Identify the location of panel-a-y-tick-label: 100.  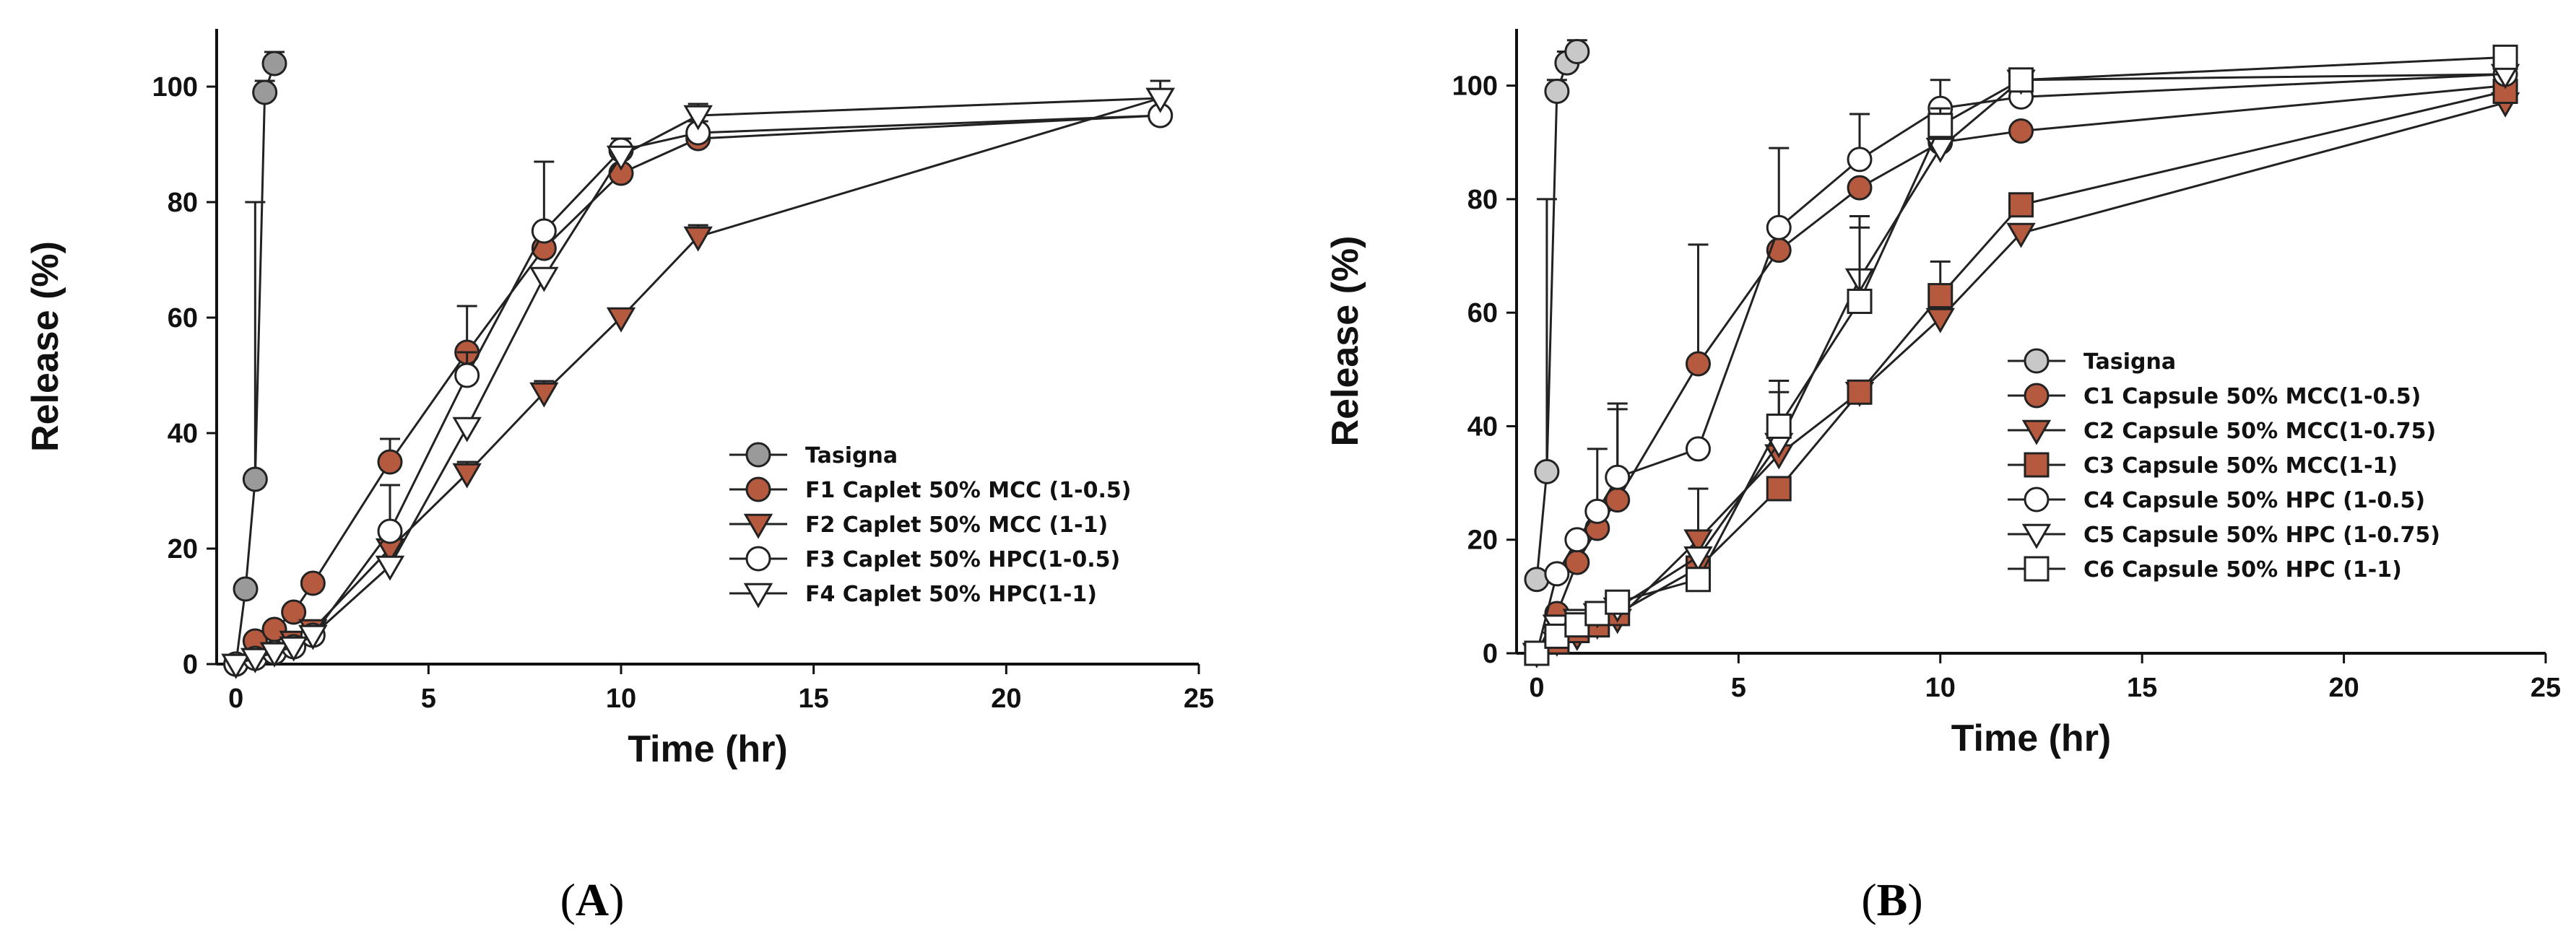
(175, 87).